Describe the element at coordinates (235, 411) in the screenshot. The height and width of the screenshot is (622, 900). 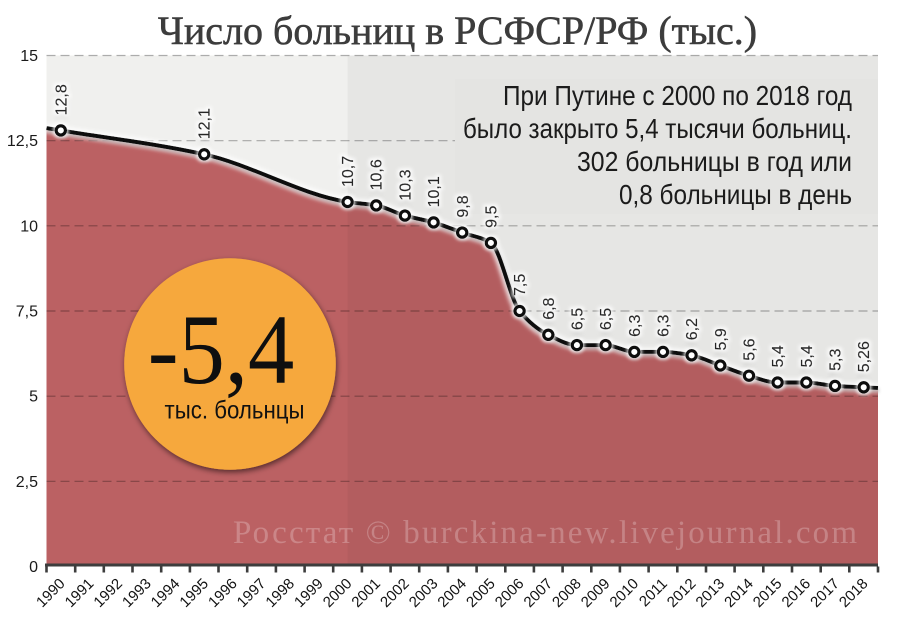
I see `svg-text: тыс. больнцы` at that location.